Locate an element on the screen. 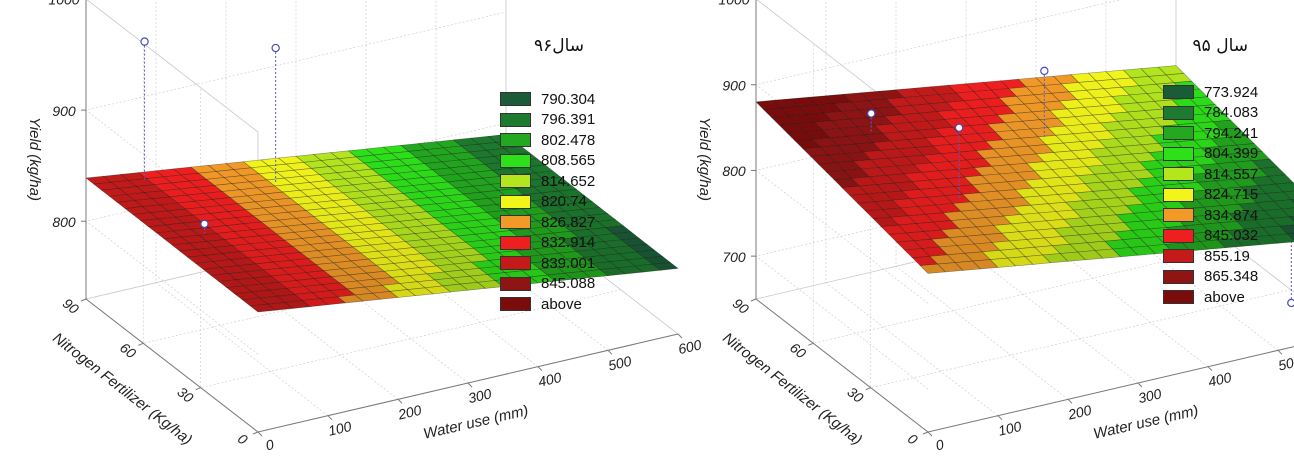 This screenshot has height=456, width=1294. left-y-tick-label: 0 is located at coordinates (243, 439).